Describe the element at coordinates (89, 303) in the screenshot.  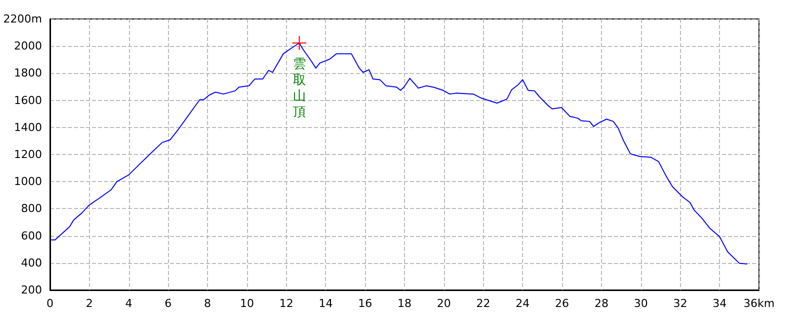
I see `x-tick-label: 2` at that location.